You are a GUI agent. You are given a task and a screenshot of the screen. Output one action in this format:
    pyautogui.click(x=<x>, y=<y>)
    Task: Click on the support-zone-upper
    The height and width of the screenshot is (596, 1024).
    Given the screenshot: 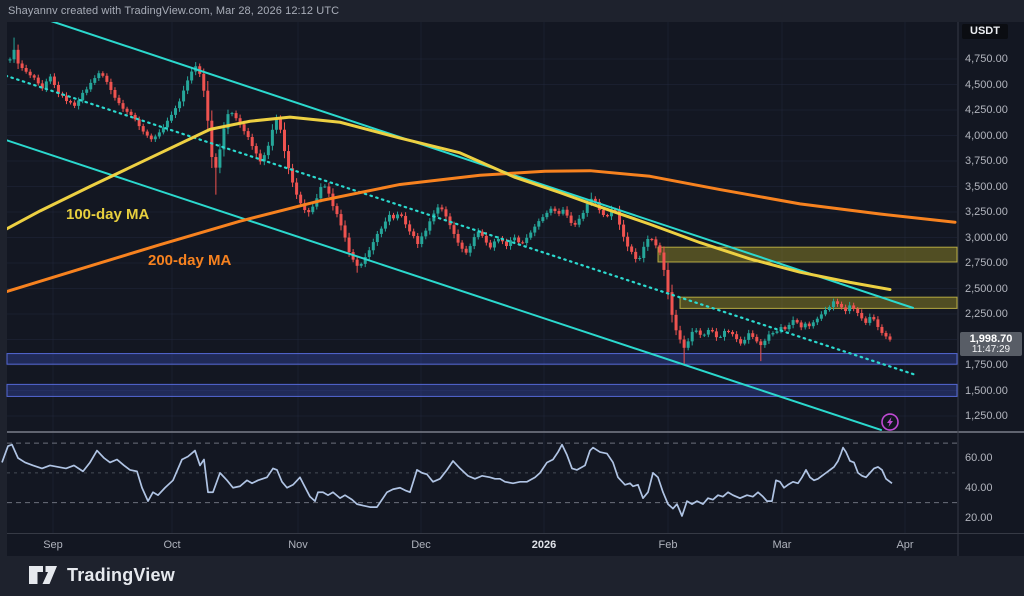 What is the action you would take?
    pyautogui.click(x=482, y=359)
    